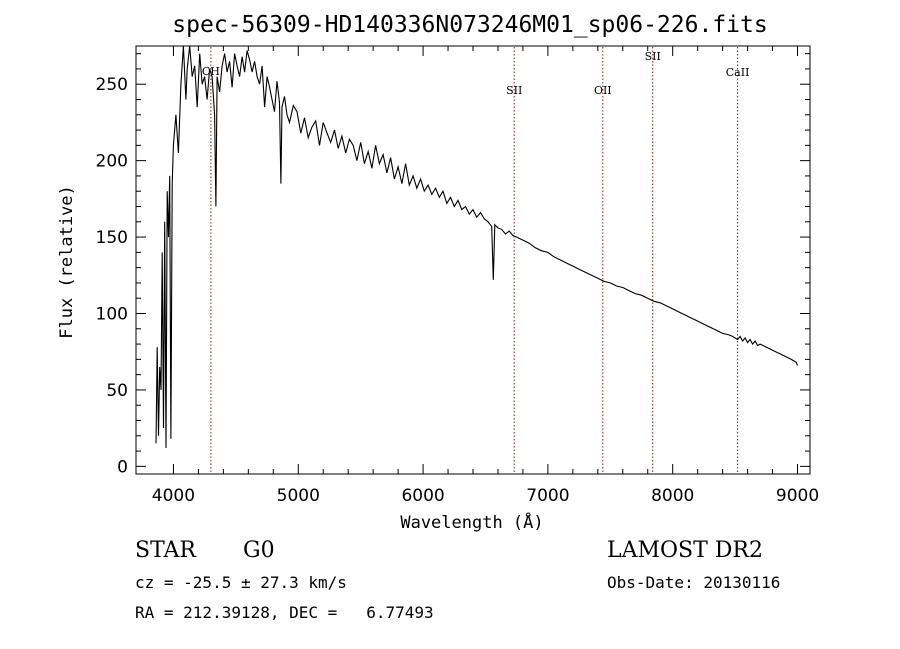 The image size is (900, 649). What do you see at coordinates (797, 496) in the screenshot?
I see `x-tick-label: 9000` at bounding box center [797, 496].